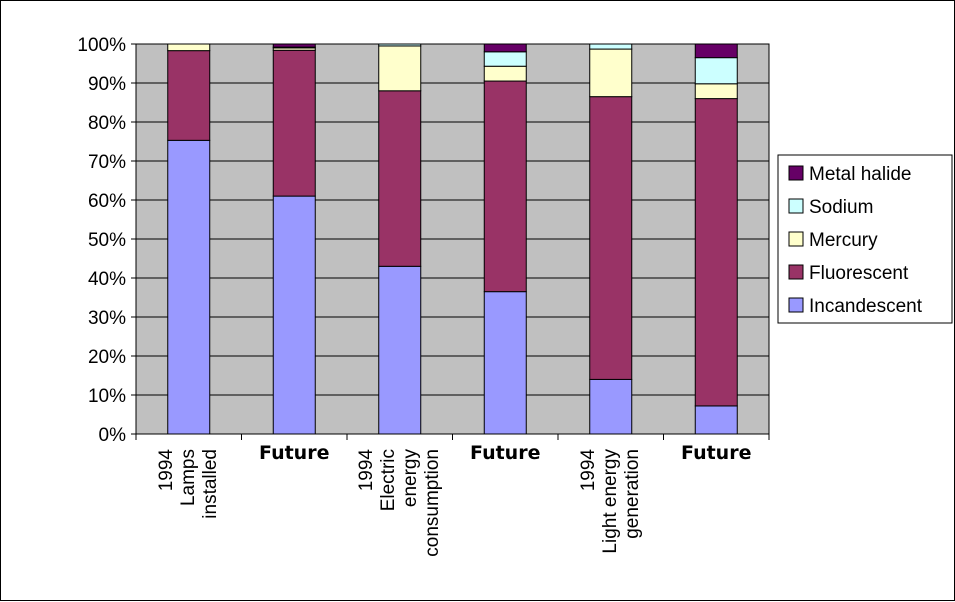 Image resolution: width=955 pixels, height=602 pixels. What do you see at coordinates (210, 484) in the screenshot?
I see `x-tick-label: installed` at bounding box center [210, 484].